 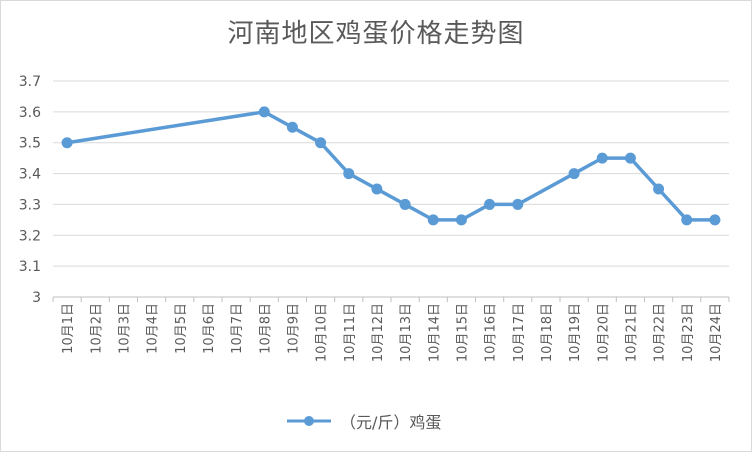 What do you see at coordinates (96, 328) in the screenshot?
I see `x-tick-label: 10月2日` at bounding box center [96, 328].